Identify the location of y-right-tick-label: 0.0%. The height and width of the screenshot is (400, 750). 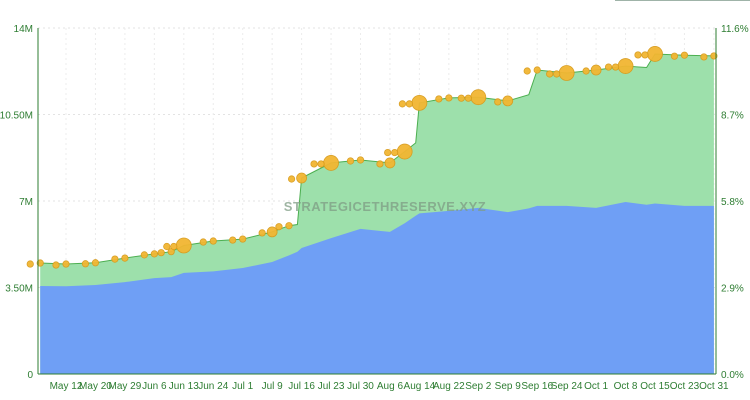
(732, 375).